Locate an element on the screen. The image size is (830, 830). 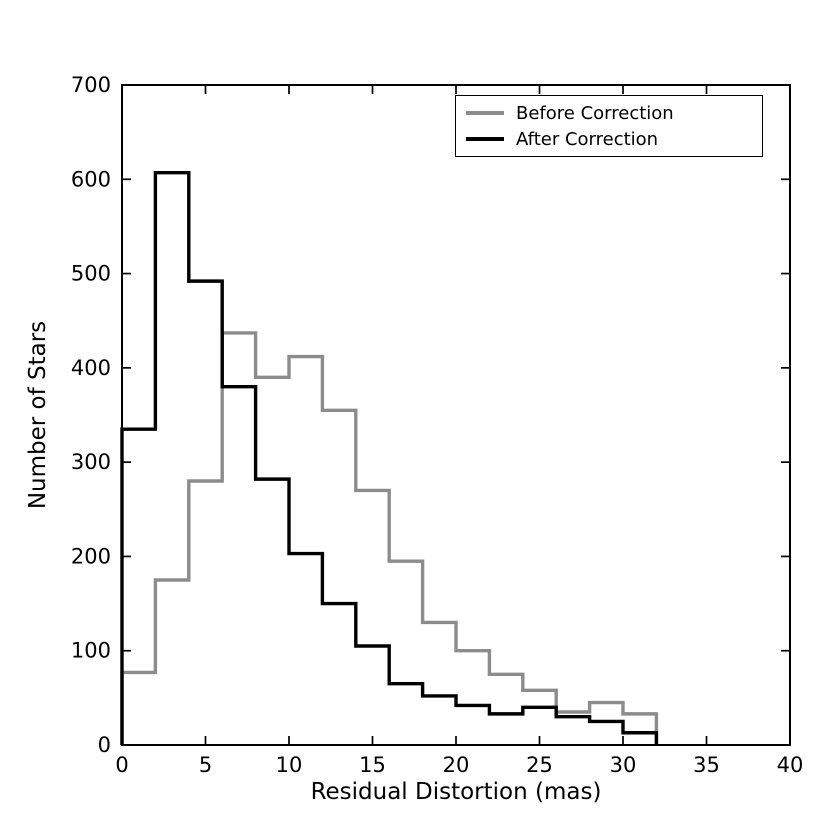
y-tick-label: 600 is located at coordinates (91, 179).